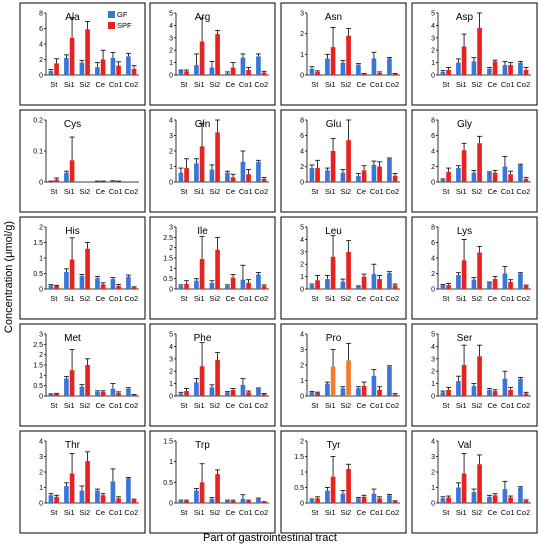  Describe the element at coordinates (474, 482) in the screenshot. I see `panel-val: Val 0 1 2 3 4 St Si1 Si2 Ce Co1 Co2` at that location.